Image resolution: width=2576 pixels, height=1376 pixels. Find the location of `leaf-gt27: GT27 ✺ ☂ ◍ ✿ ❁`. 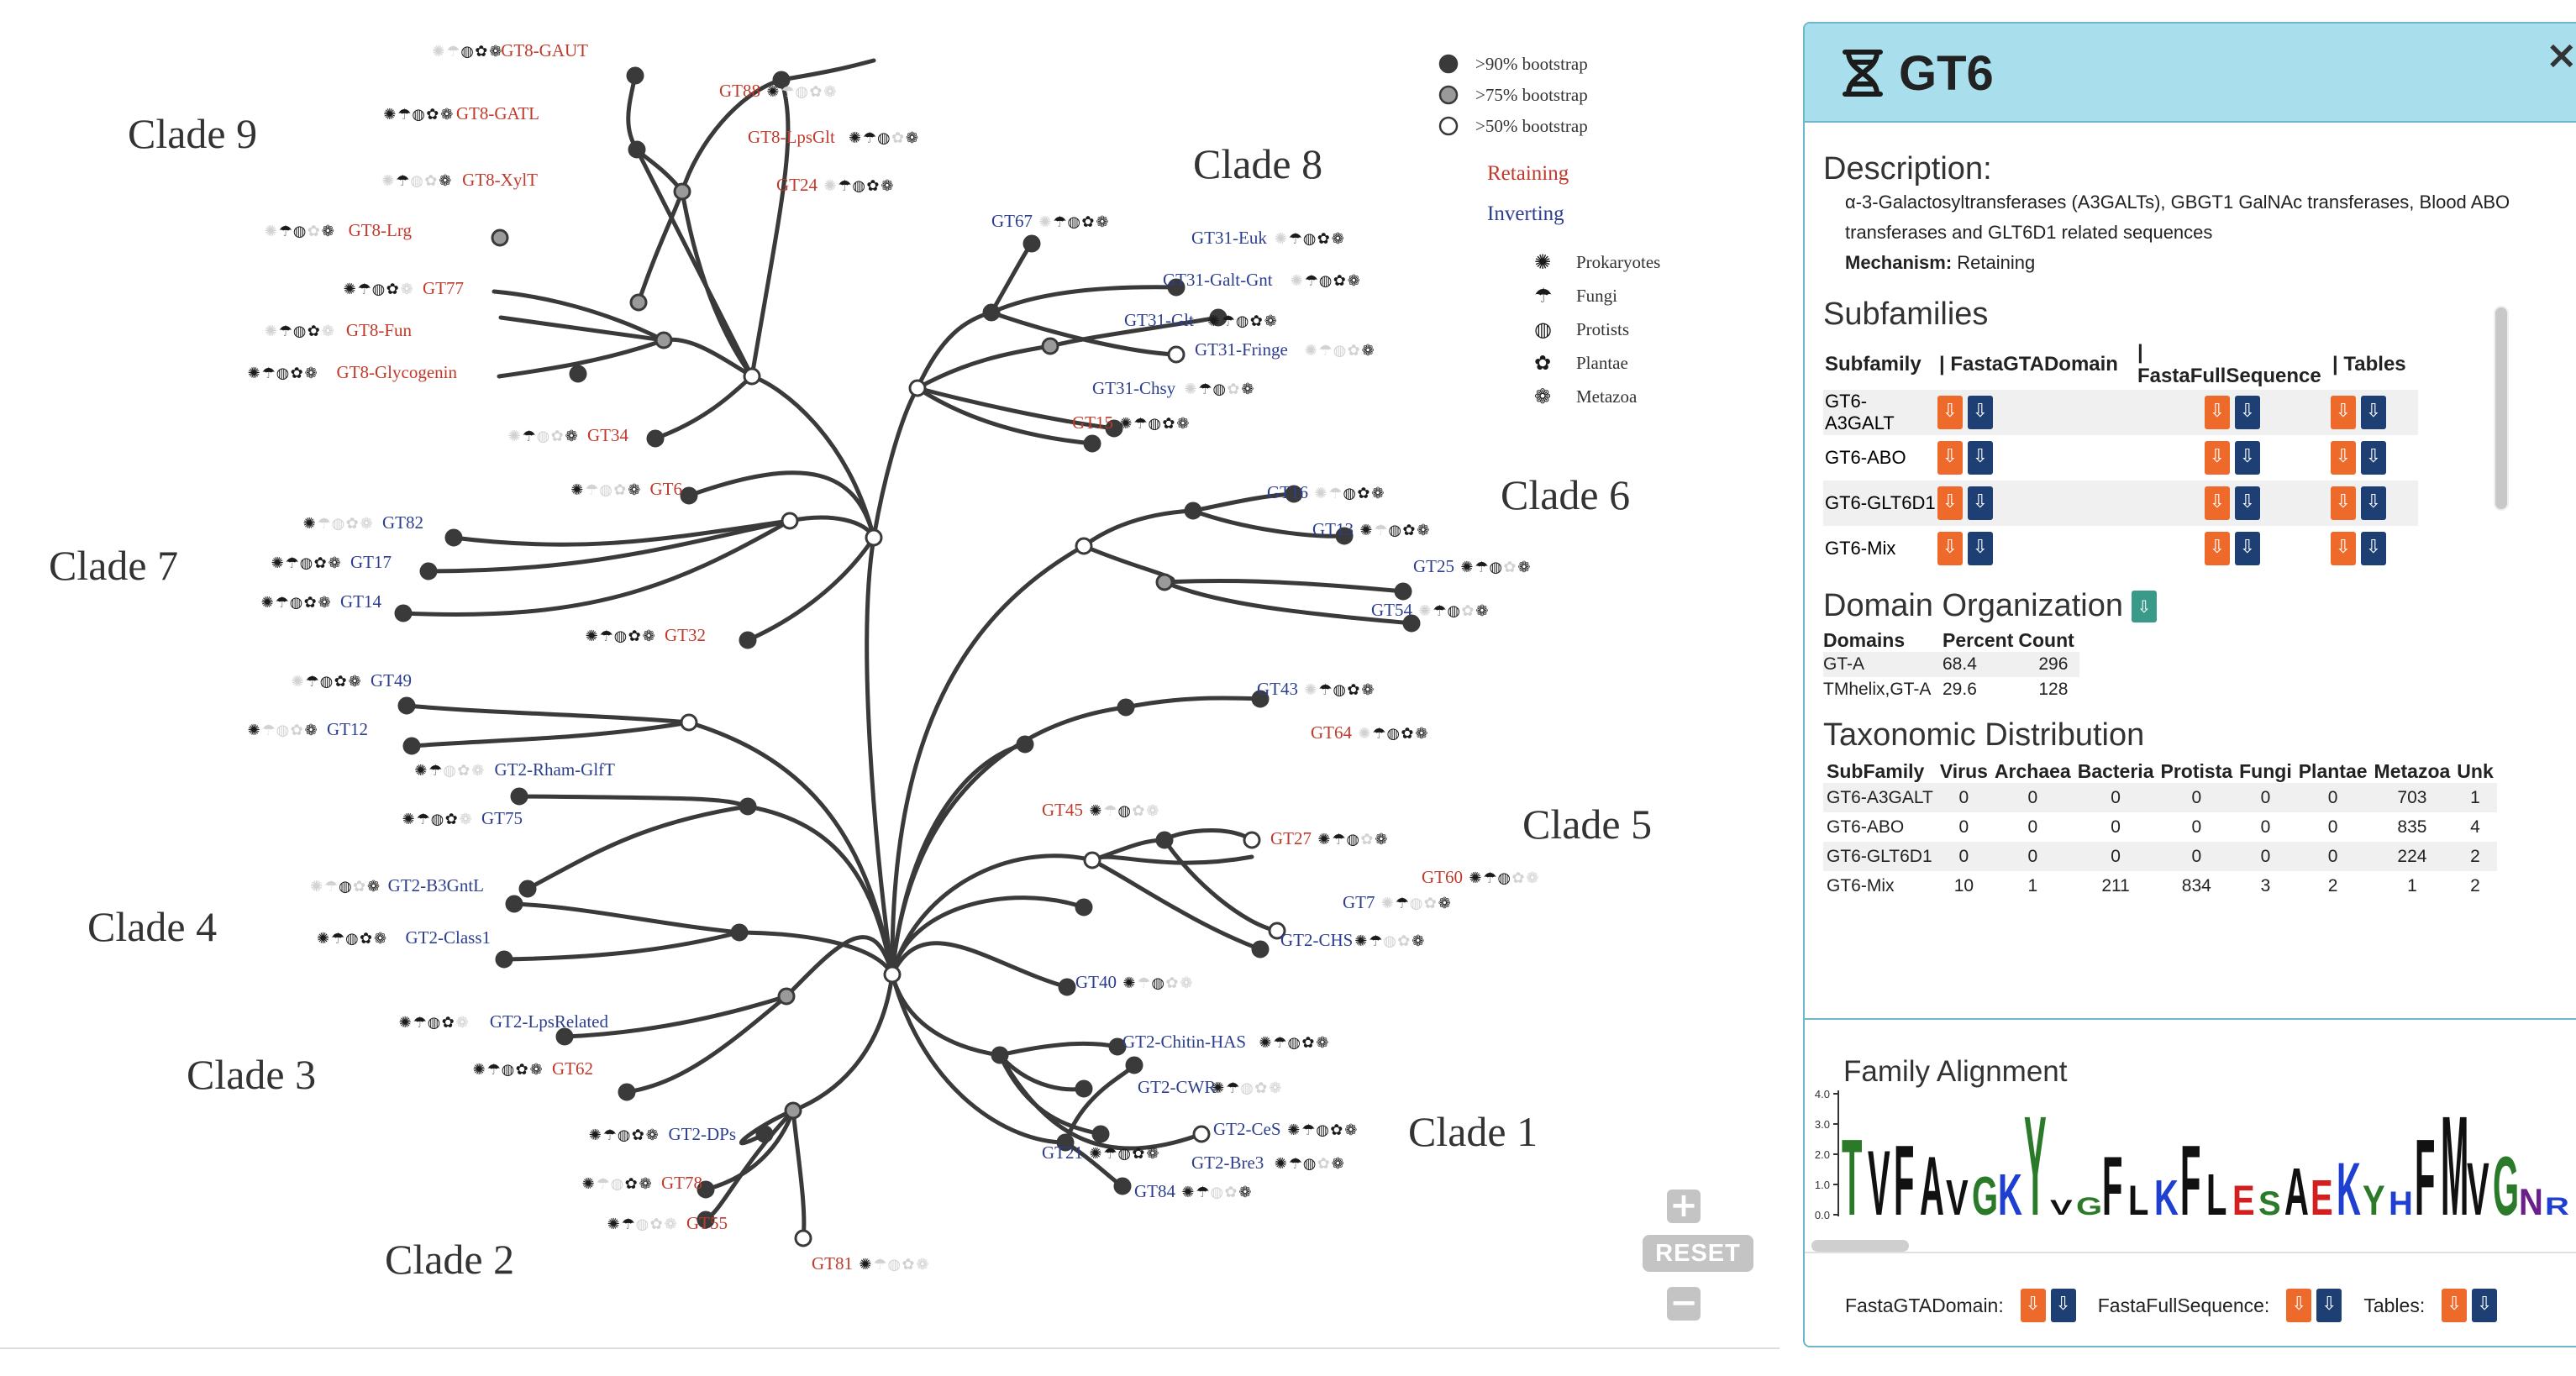

leaf-gt27: GT27 ✺ ☂ ◍ ✿ ❁ is located at coordinates (1328, 838).